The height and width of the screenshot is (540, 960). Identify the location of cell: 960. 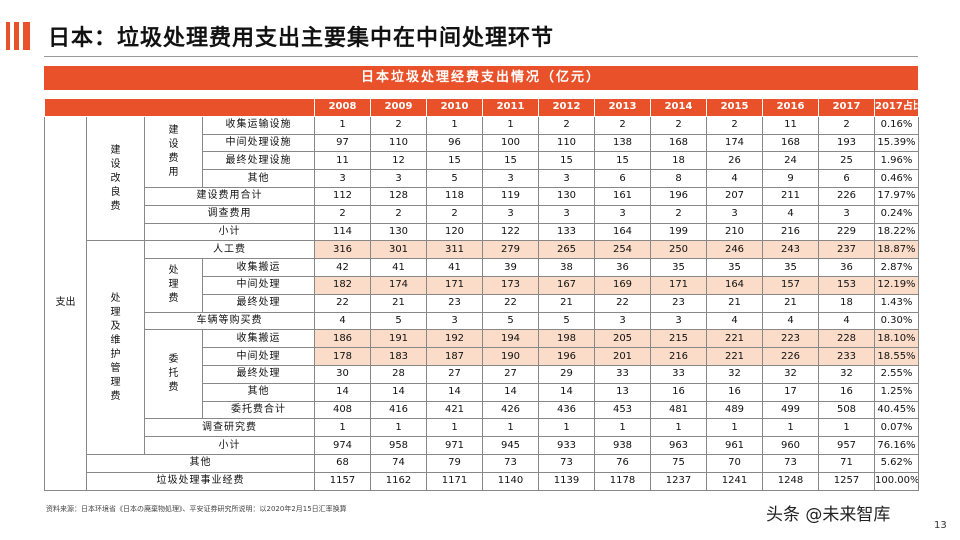
(790, 445).